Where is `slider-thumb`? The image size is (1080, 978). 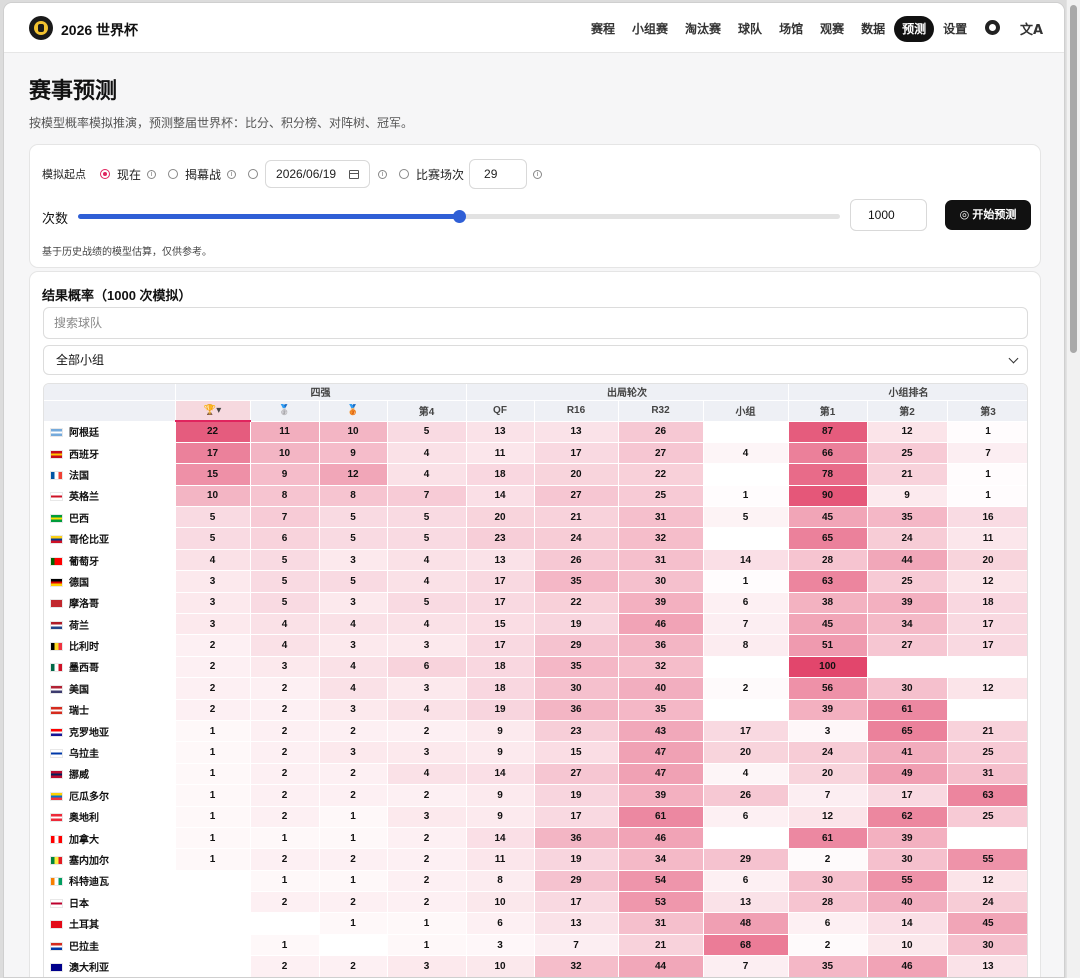
slider-thumb is located at coordinates (459, 216).